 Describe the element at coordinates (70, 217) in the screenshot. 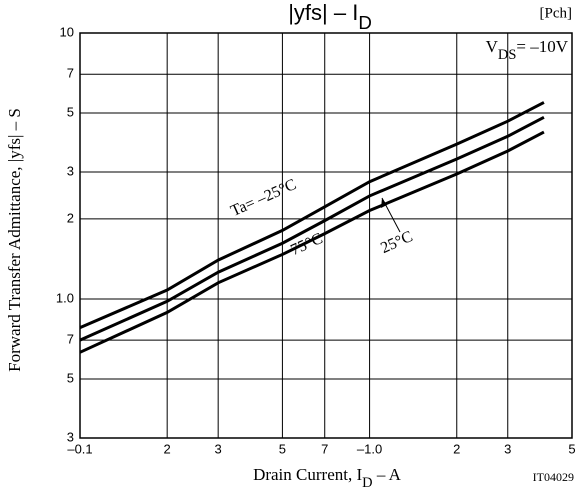

I see `y-tick-label: 2` at that location.